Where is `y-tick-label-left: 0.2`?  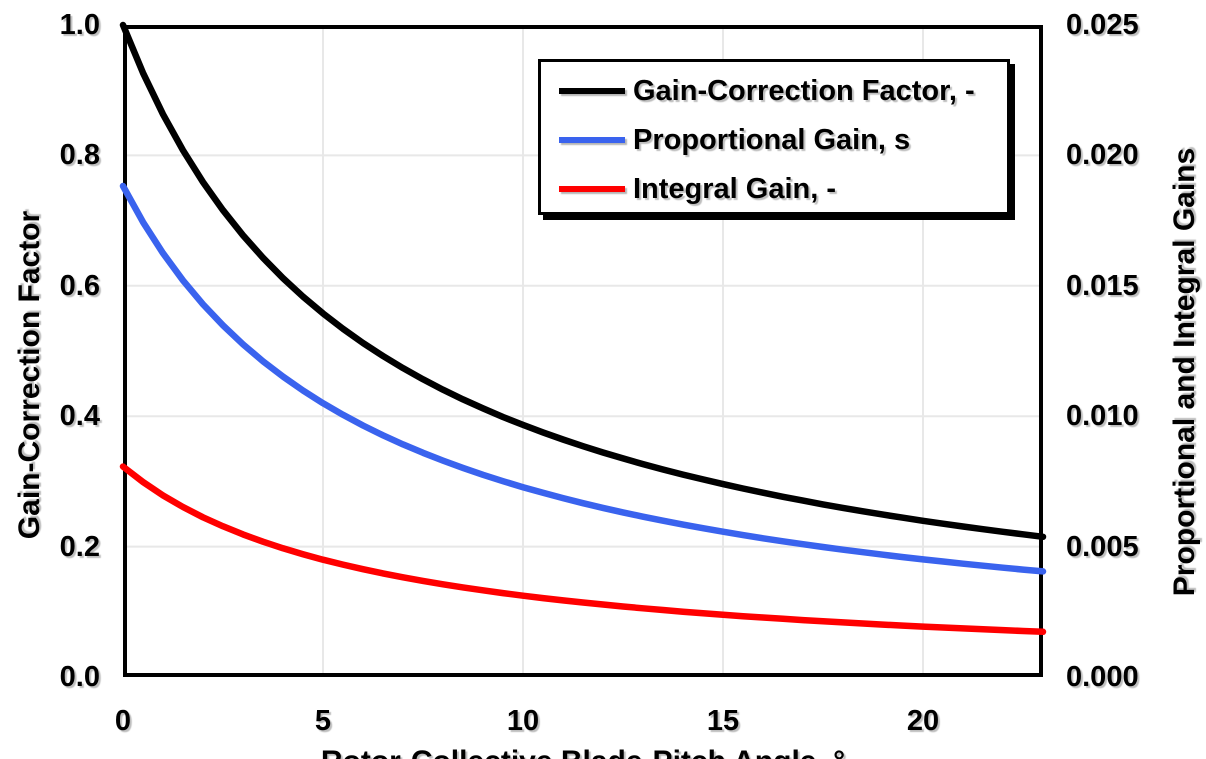 y-tick-label-left: 0.2 is located at coordinates (79, 546).